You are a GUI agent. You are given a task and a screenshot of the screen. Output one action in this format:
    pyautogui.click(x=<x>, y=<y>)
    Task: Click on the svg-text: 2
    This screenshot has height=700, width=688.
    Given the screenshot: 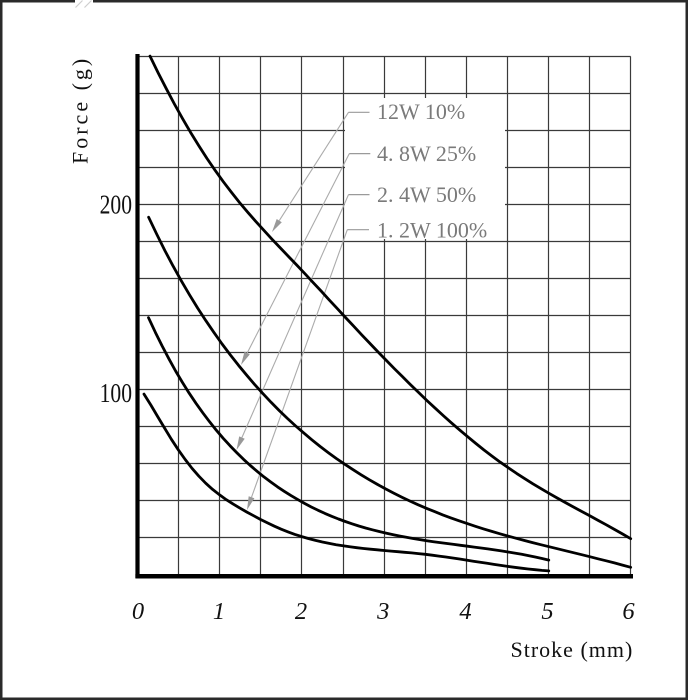 What is the action you would take?
    pyautogui.click(x=301, y=611)
    